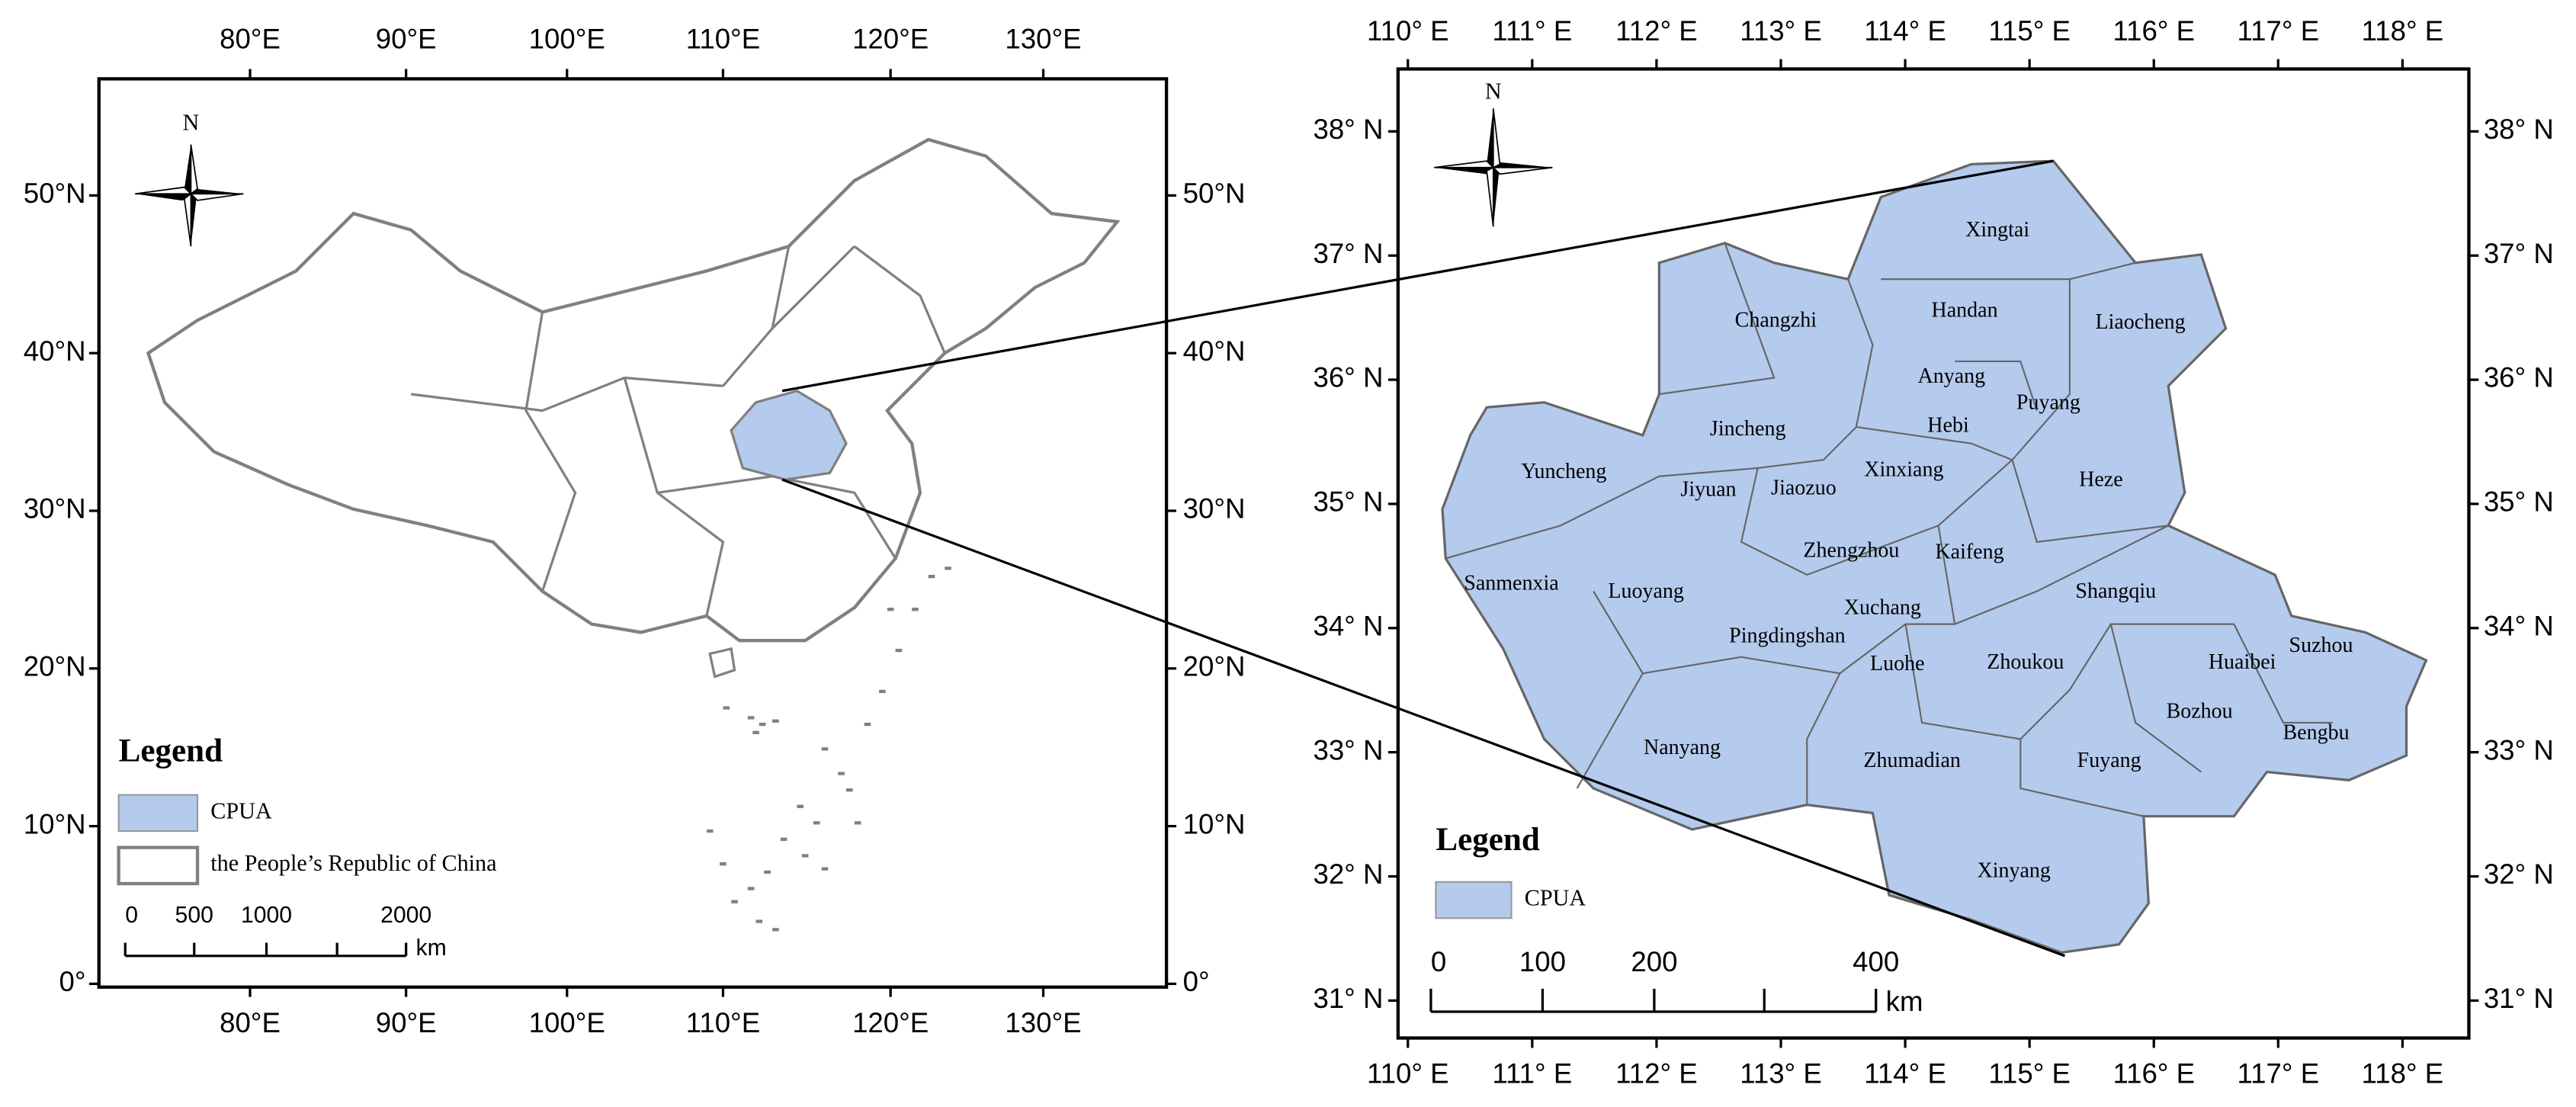 Image resolution: width=2576 pixels, height=1107 pixels. What do you see at coordinates (2519, 377) in the screenshot?
I see `lat-label: 36° N` at bounding box center [2519, 377].